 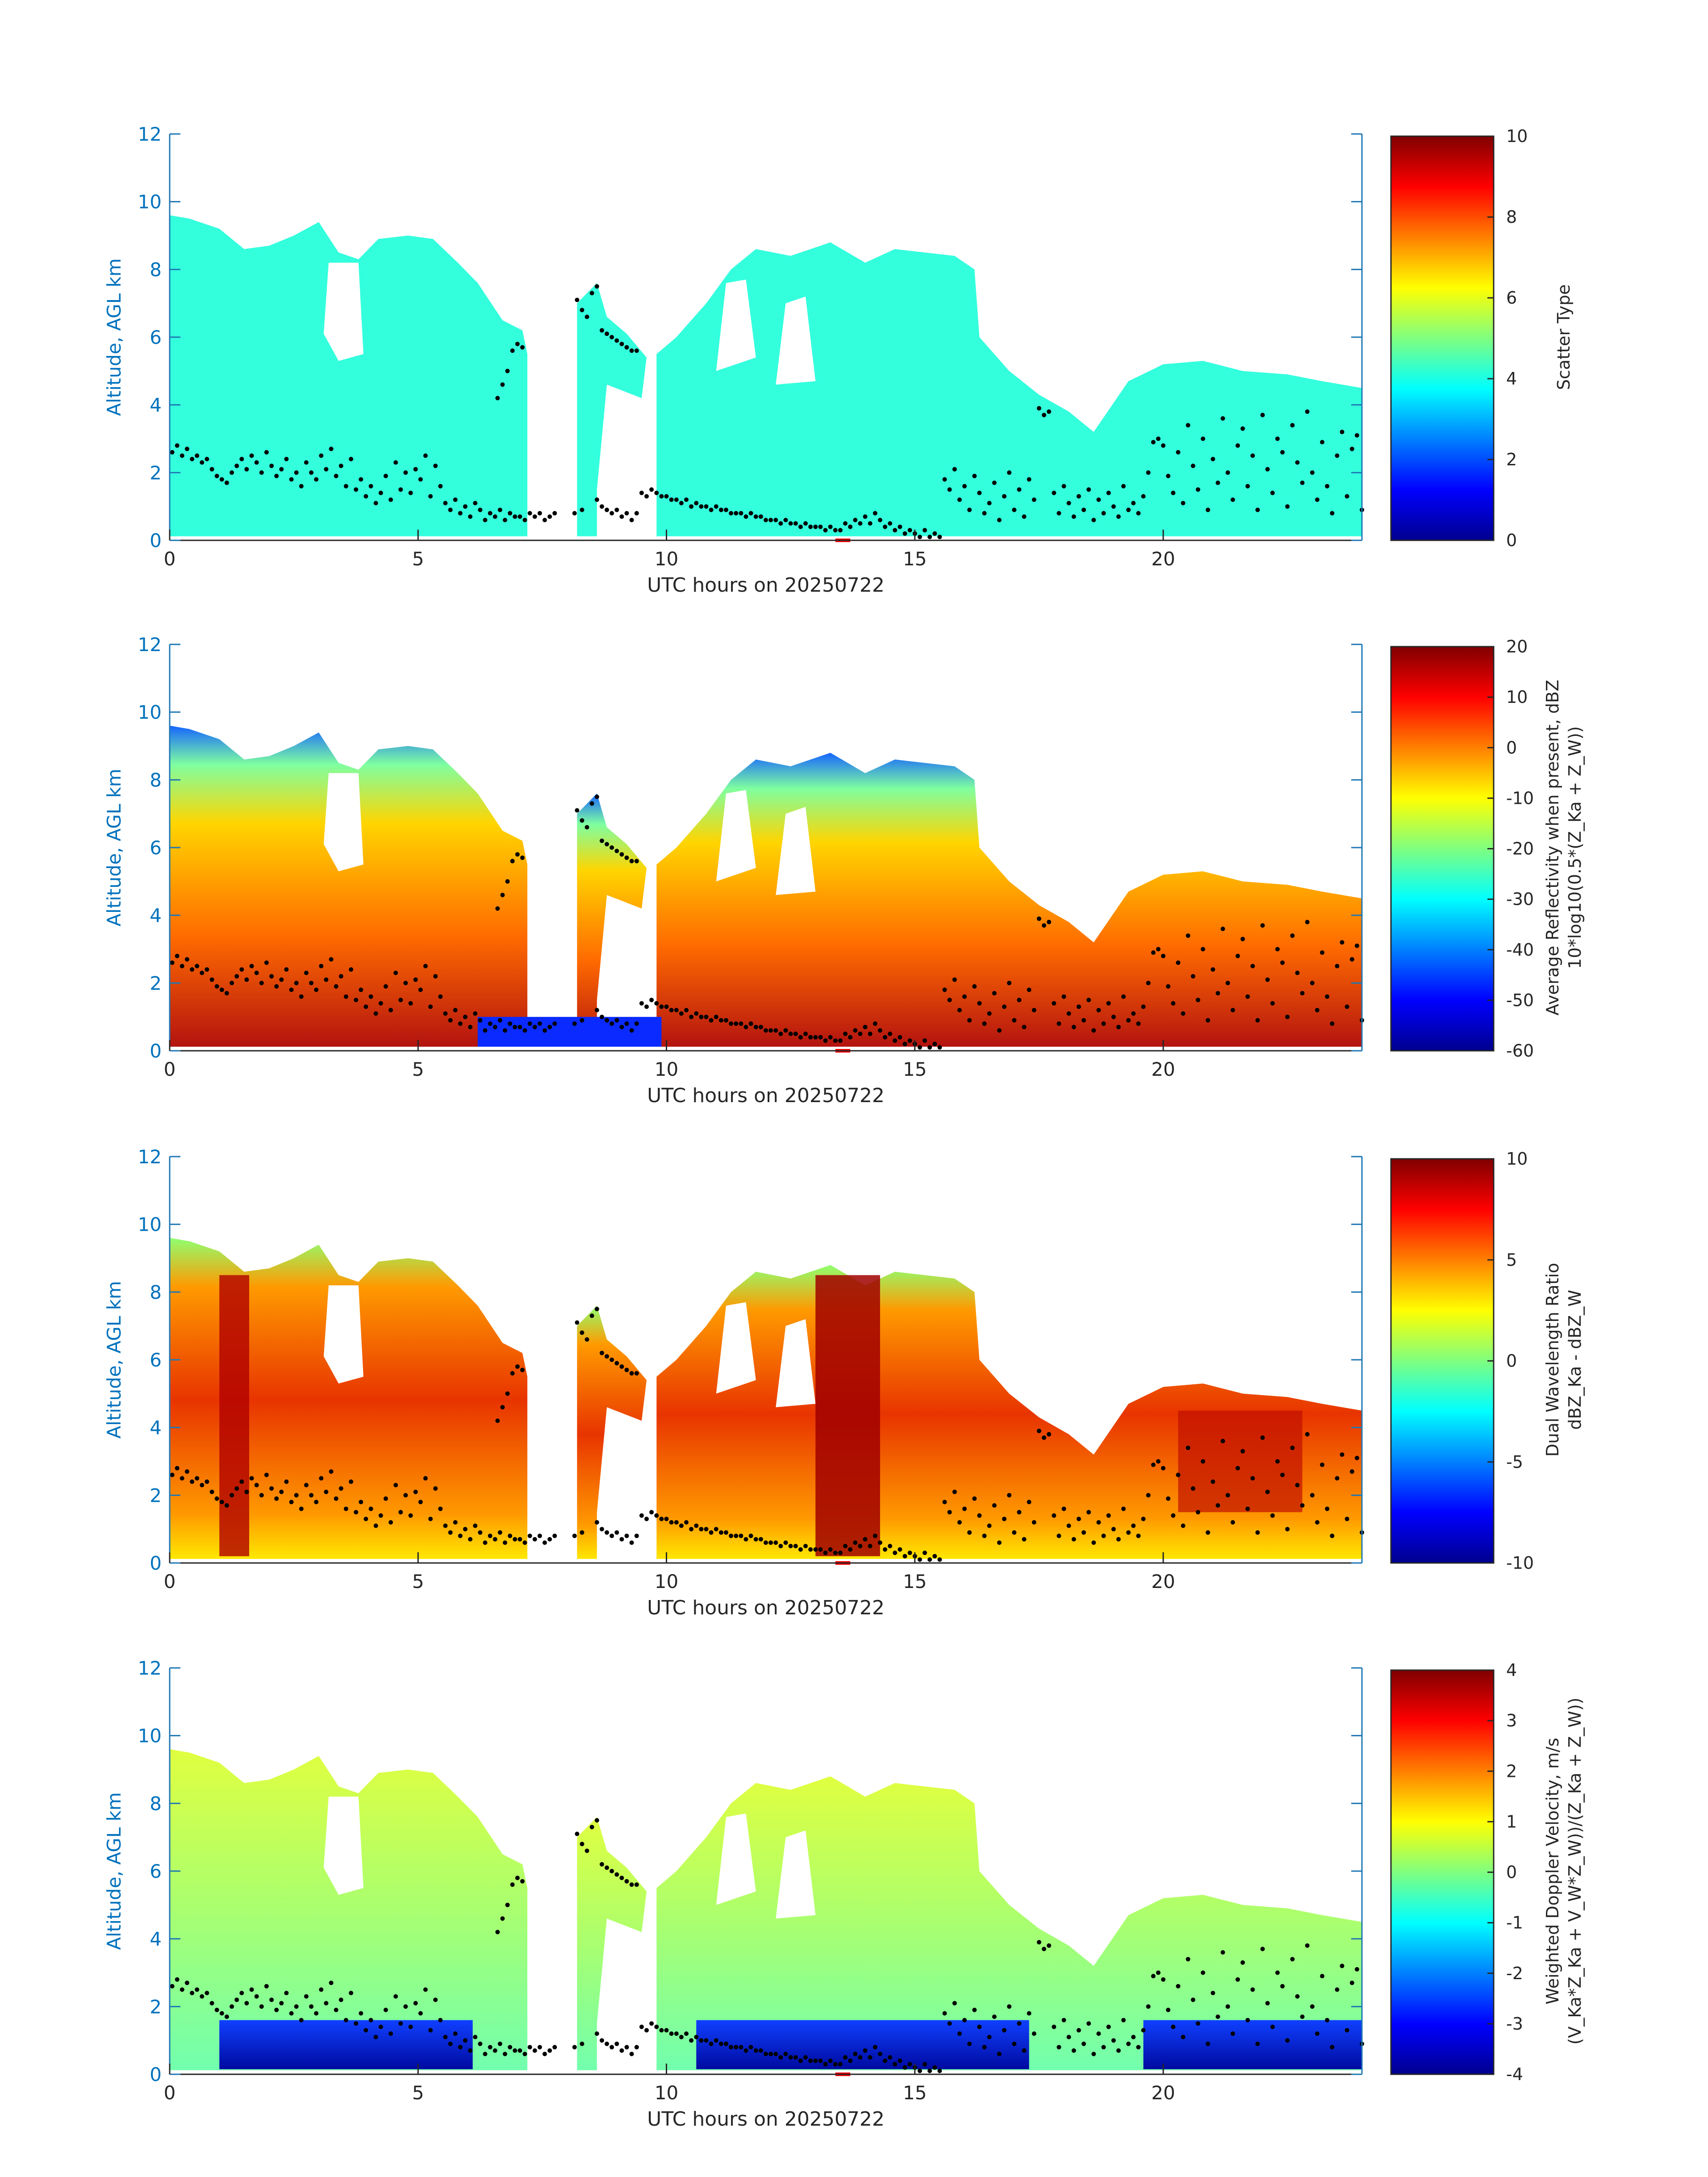 What do you see at coordinates (766, 2119) in the screenshot?
I see `x-axis-title: UTC hours on 20250722` at bounding box center [766, 2119].